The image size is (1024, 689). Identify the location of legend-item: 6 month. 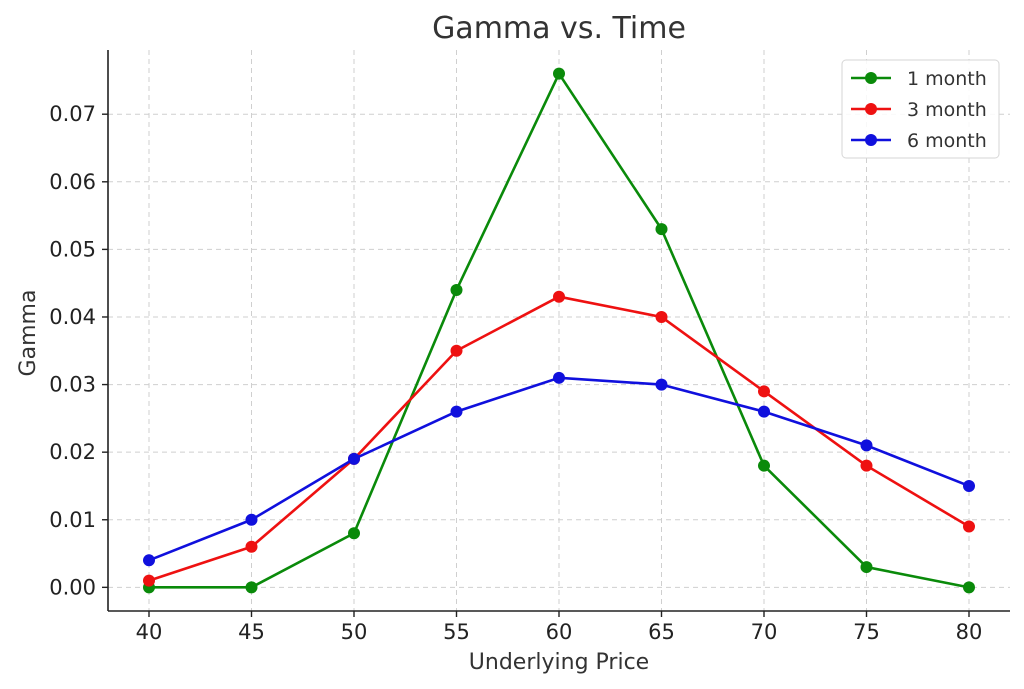
(919, 141).